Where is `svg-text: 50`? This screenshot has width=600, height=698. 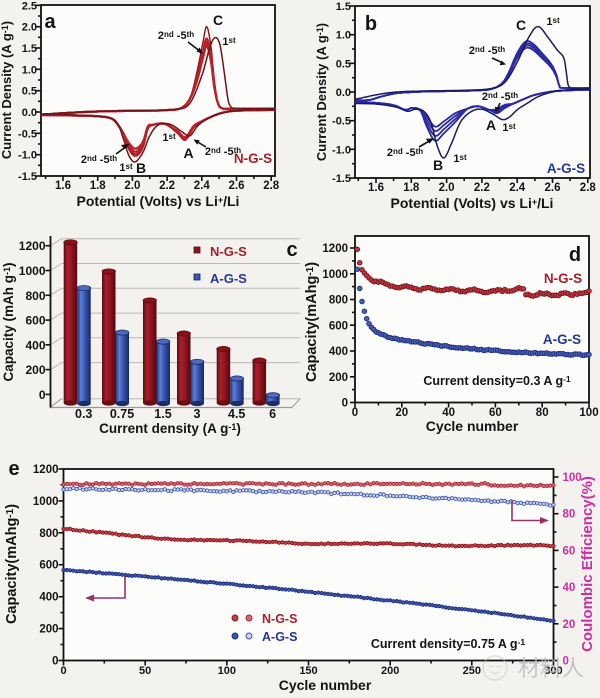
svg-text: 50 is located at coordinates (145, 671).